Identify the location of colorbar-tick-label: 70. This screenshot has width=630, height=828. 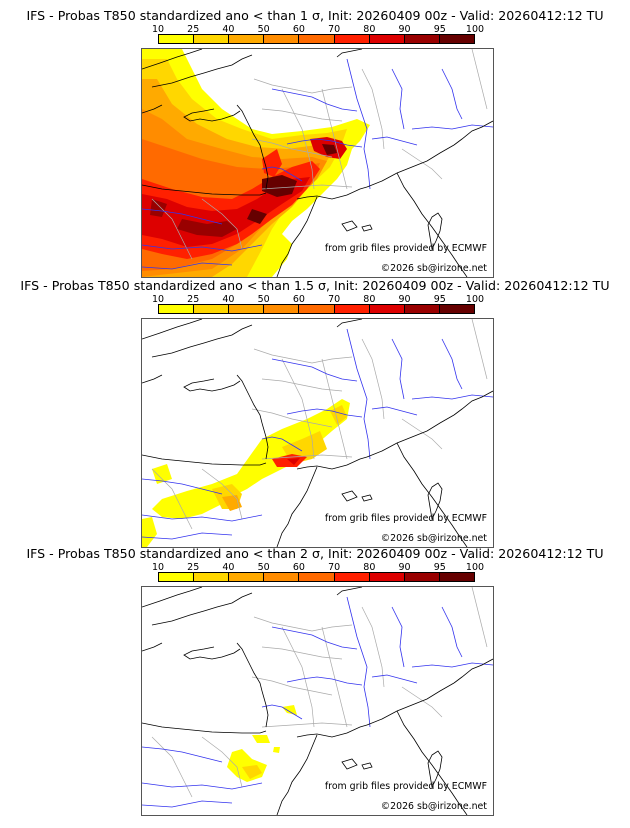
(334, 29).